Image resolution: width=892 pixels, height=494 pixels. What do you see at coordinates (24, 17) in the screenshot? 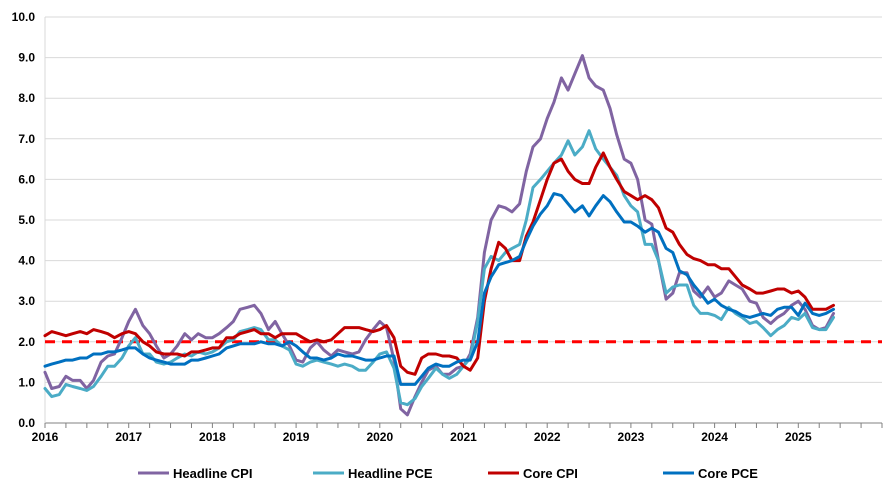
I see `y-tick-label-10: 10.0` at bounding box center [24, 17].